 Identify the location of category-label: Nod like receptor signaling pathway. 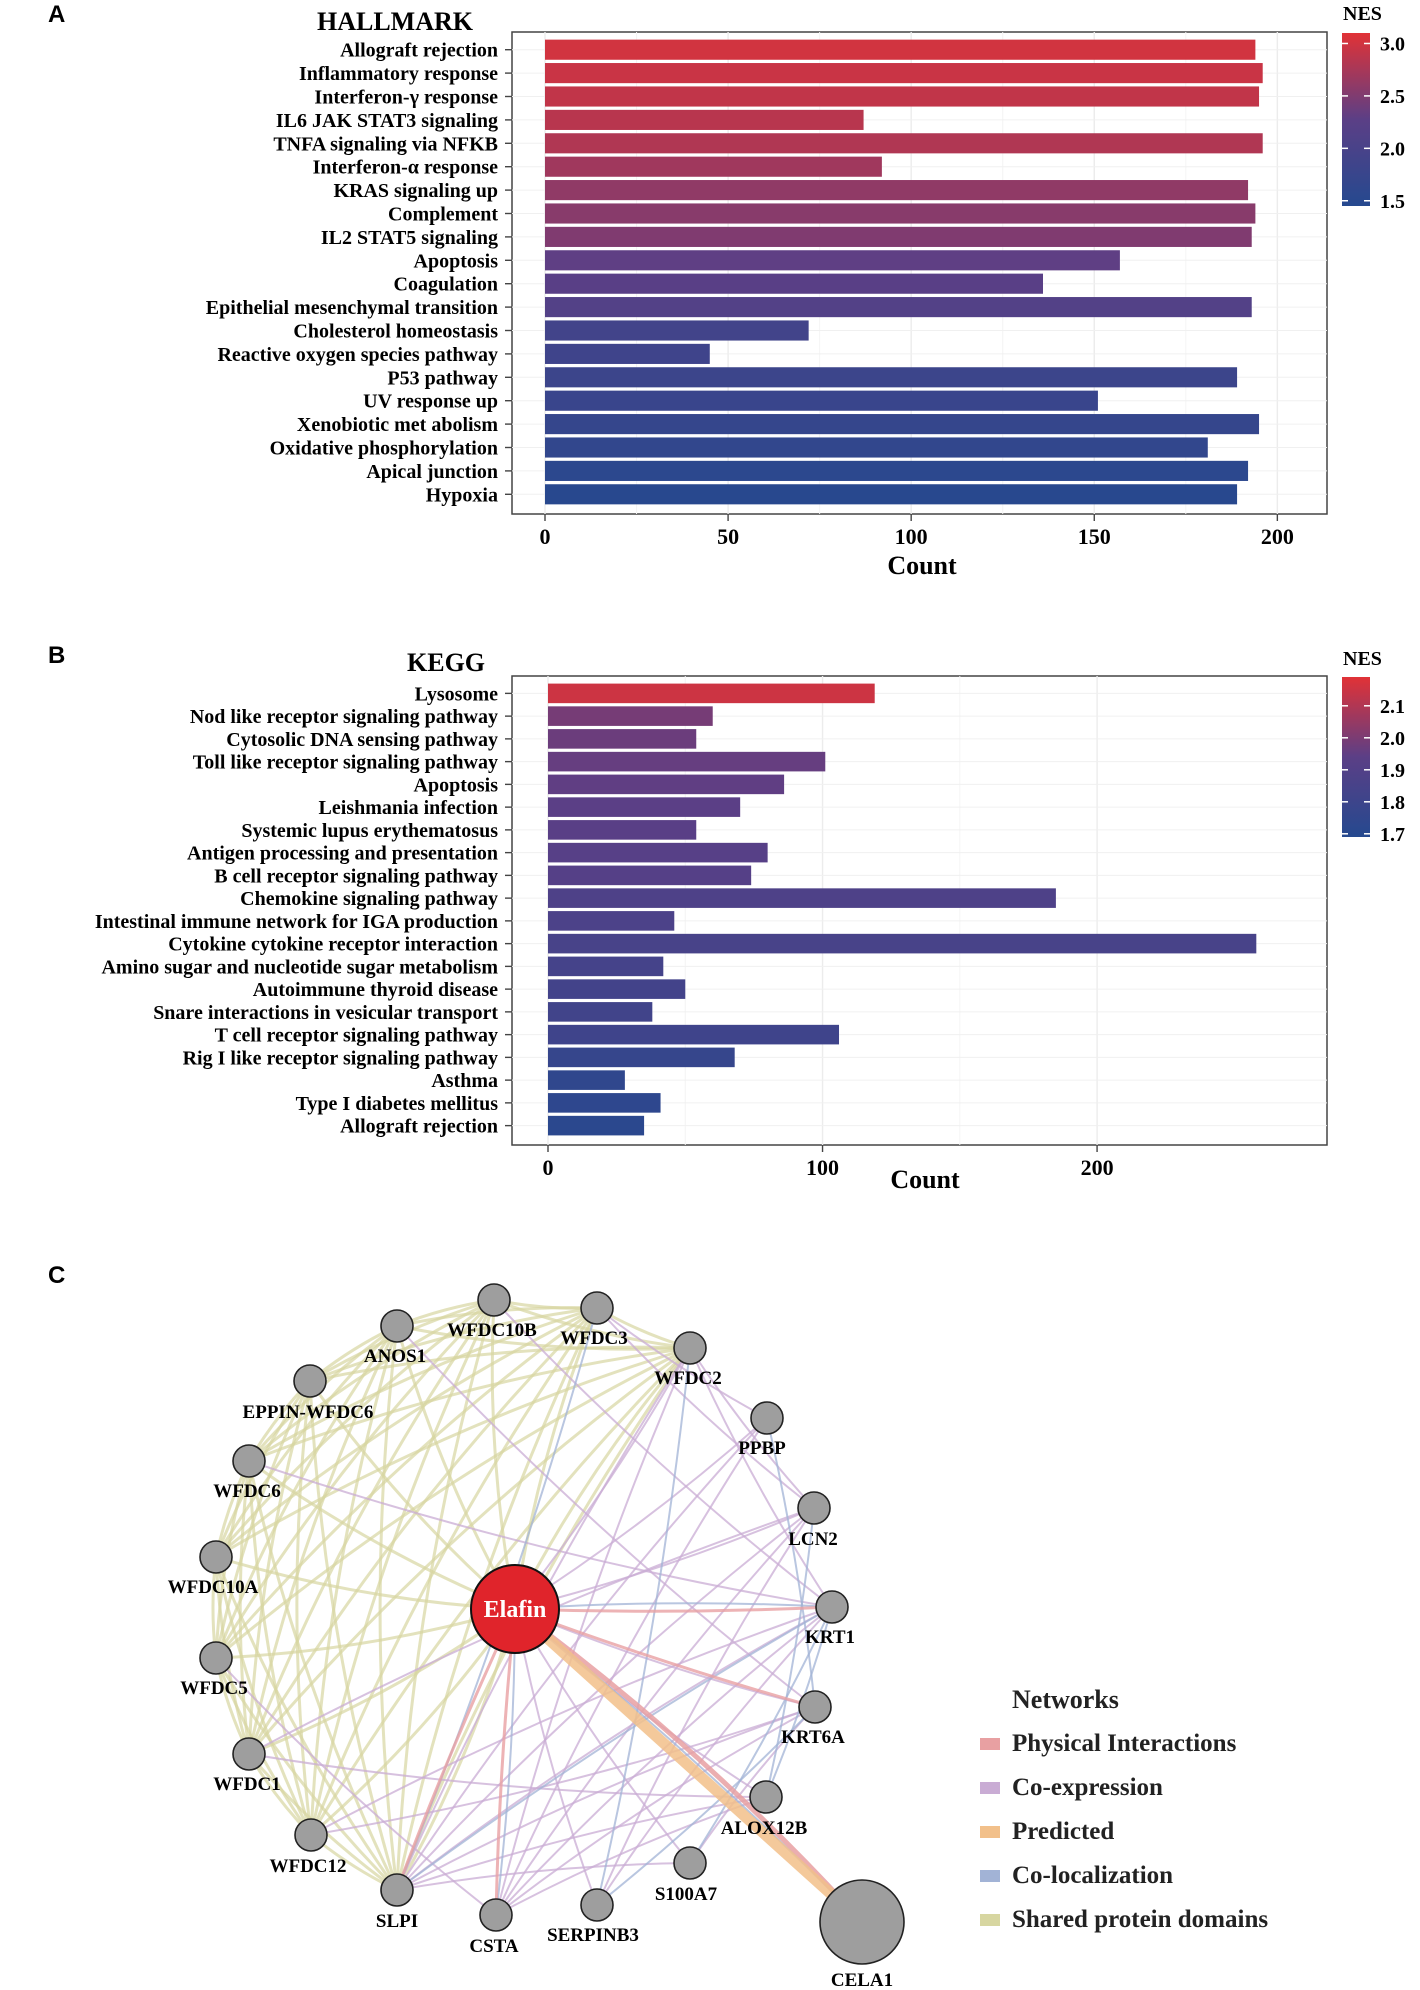
(344, 717).